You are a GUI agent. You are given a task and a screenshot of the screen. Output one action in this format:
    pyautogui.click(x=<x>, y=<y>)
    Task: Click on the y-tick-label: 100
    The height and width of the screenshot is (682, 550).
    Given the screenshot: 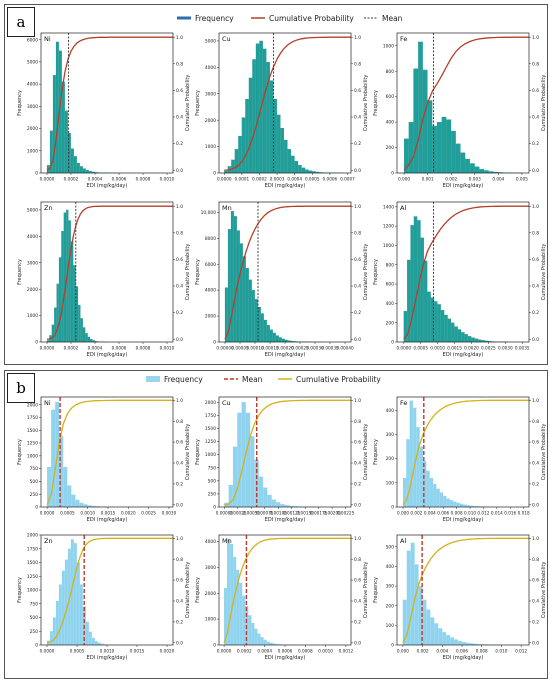 What is the action you would take?
    pyautogui.click(x=390, y=626)
    